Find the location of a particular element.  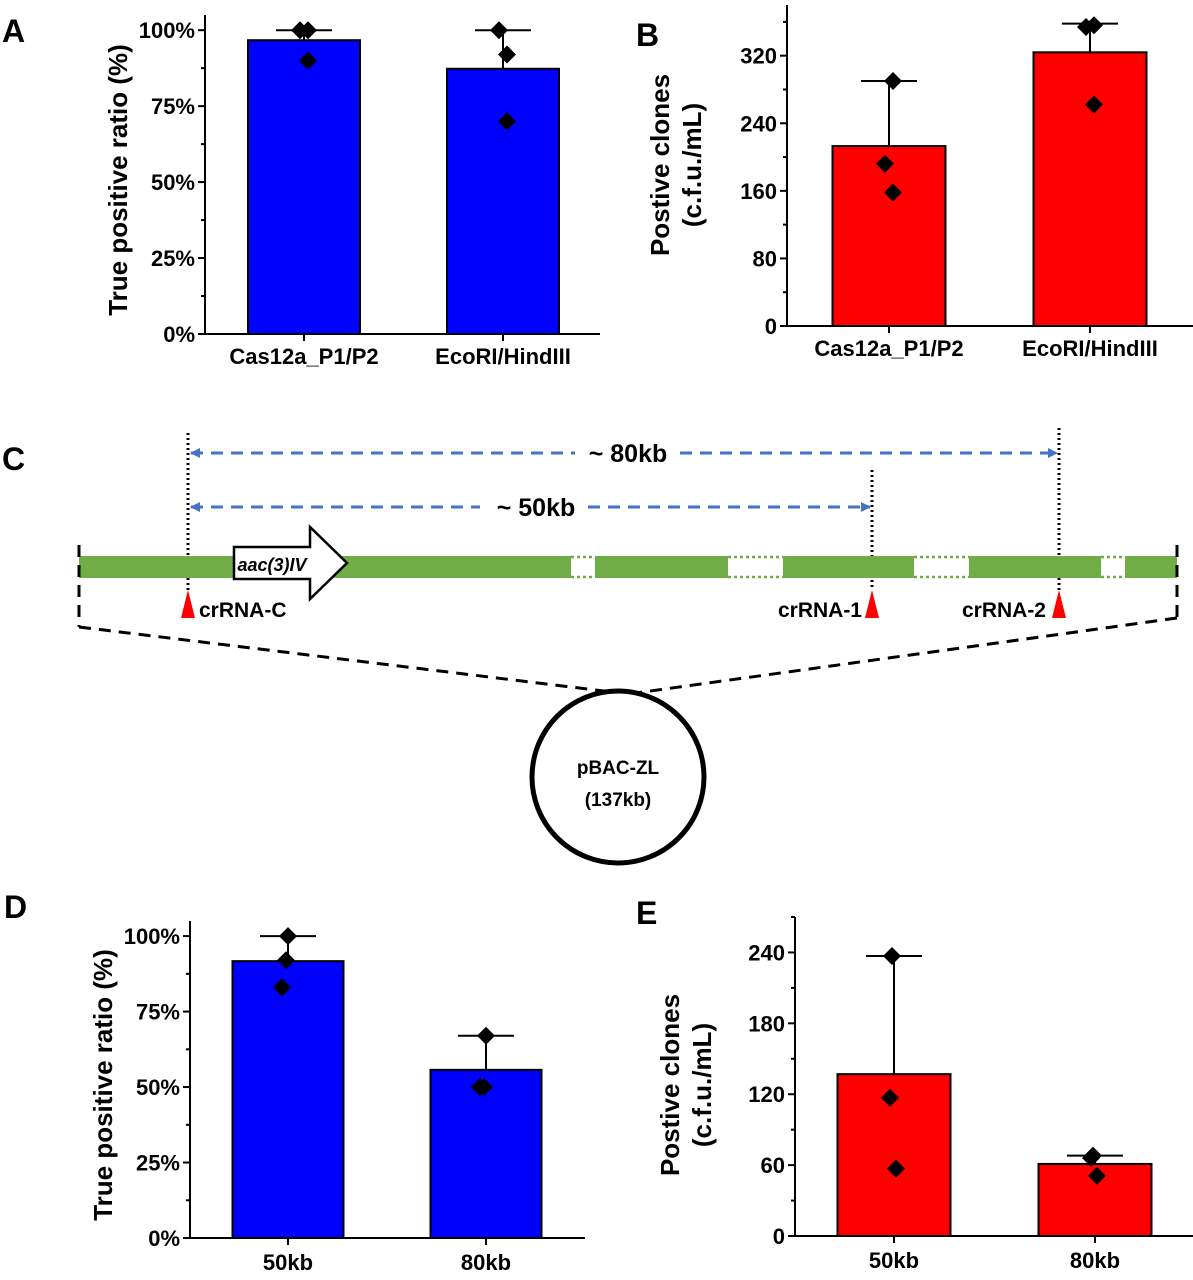

panel-label-e: E is located at coordinates (646, 913).